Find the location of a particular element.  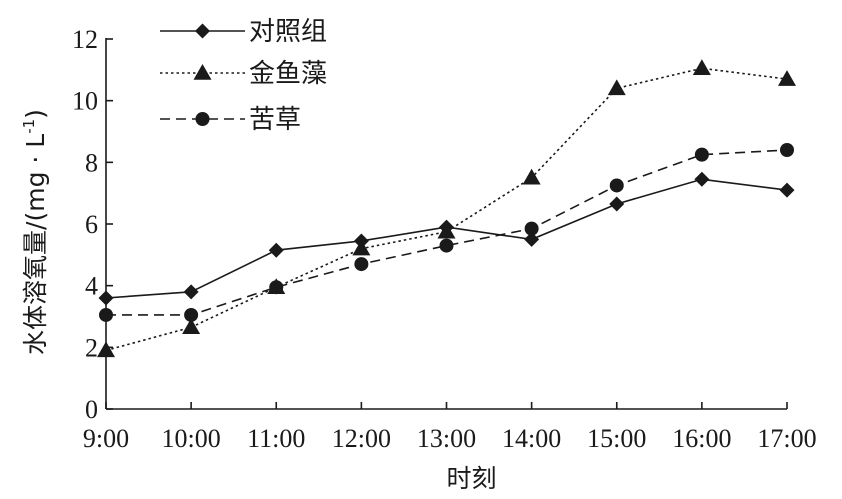

y-tick-label: 6 is located at coordinates (91, 224).